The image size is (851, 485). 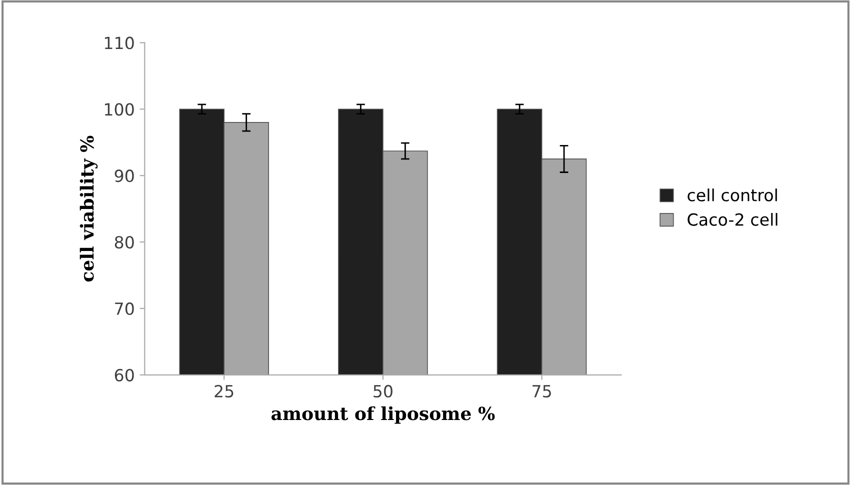 What do you see at coordinates (124, 176) in the screenshot?
I see `y-tick-label: 90` at bounding box center [124, 176].